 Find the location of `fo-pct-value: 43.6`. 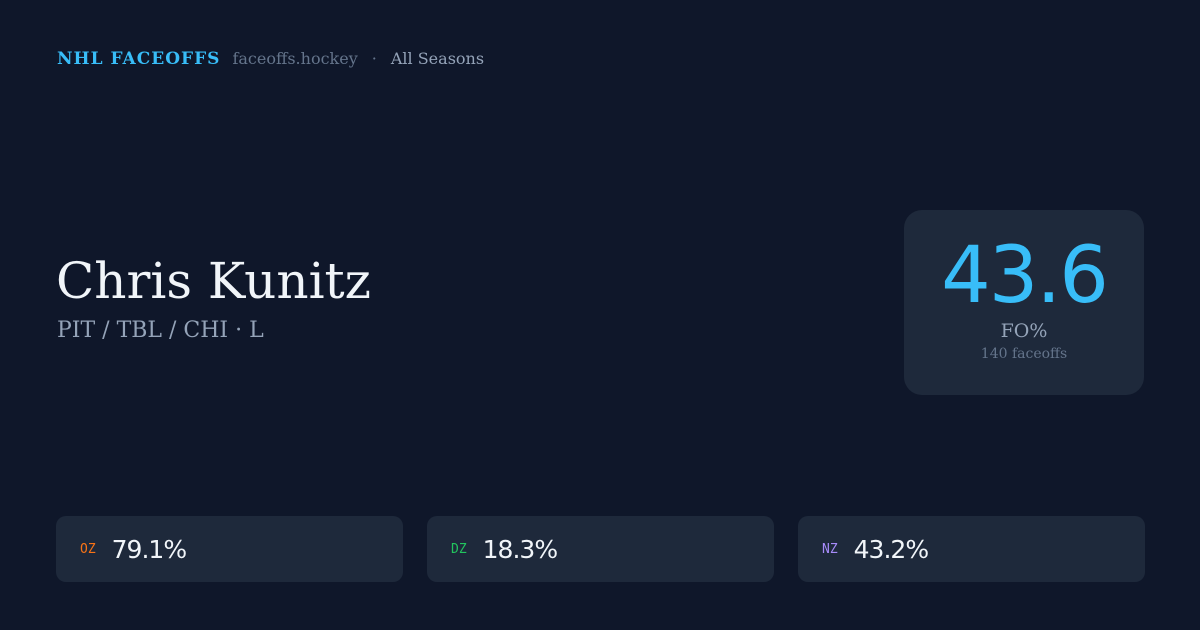

fo-pct-value: 43.6 is located at coordinates (1025, 276).